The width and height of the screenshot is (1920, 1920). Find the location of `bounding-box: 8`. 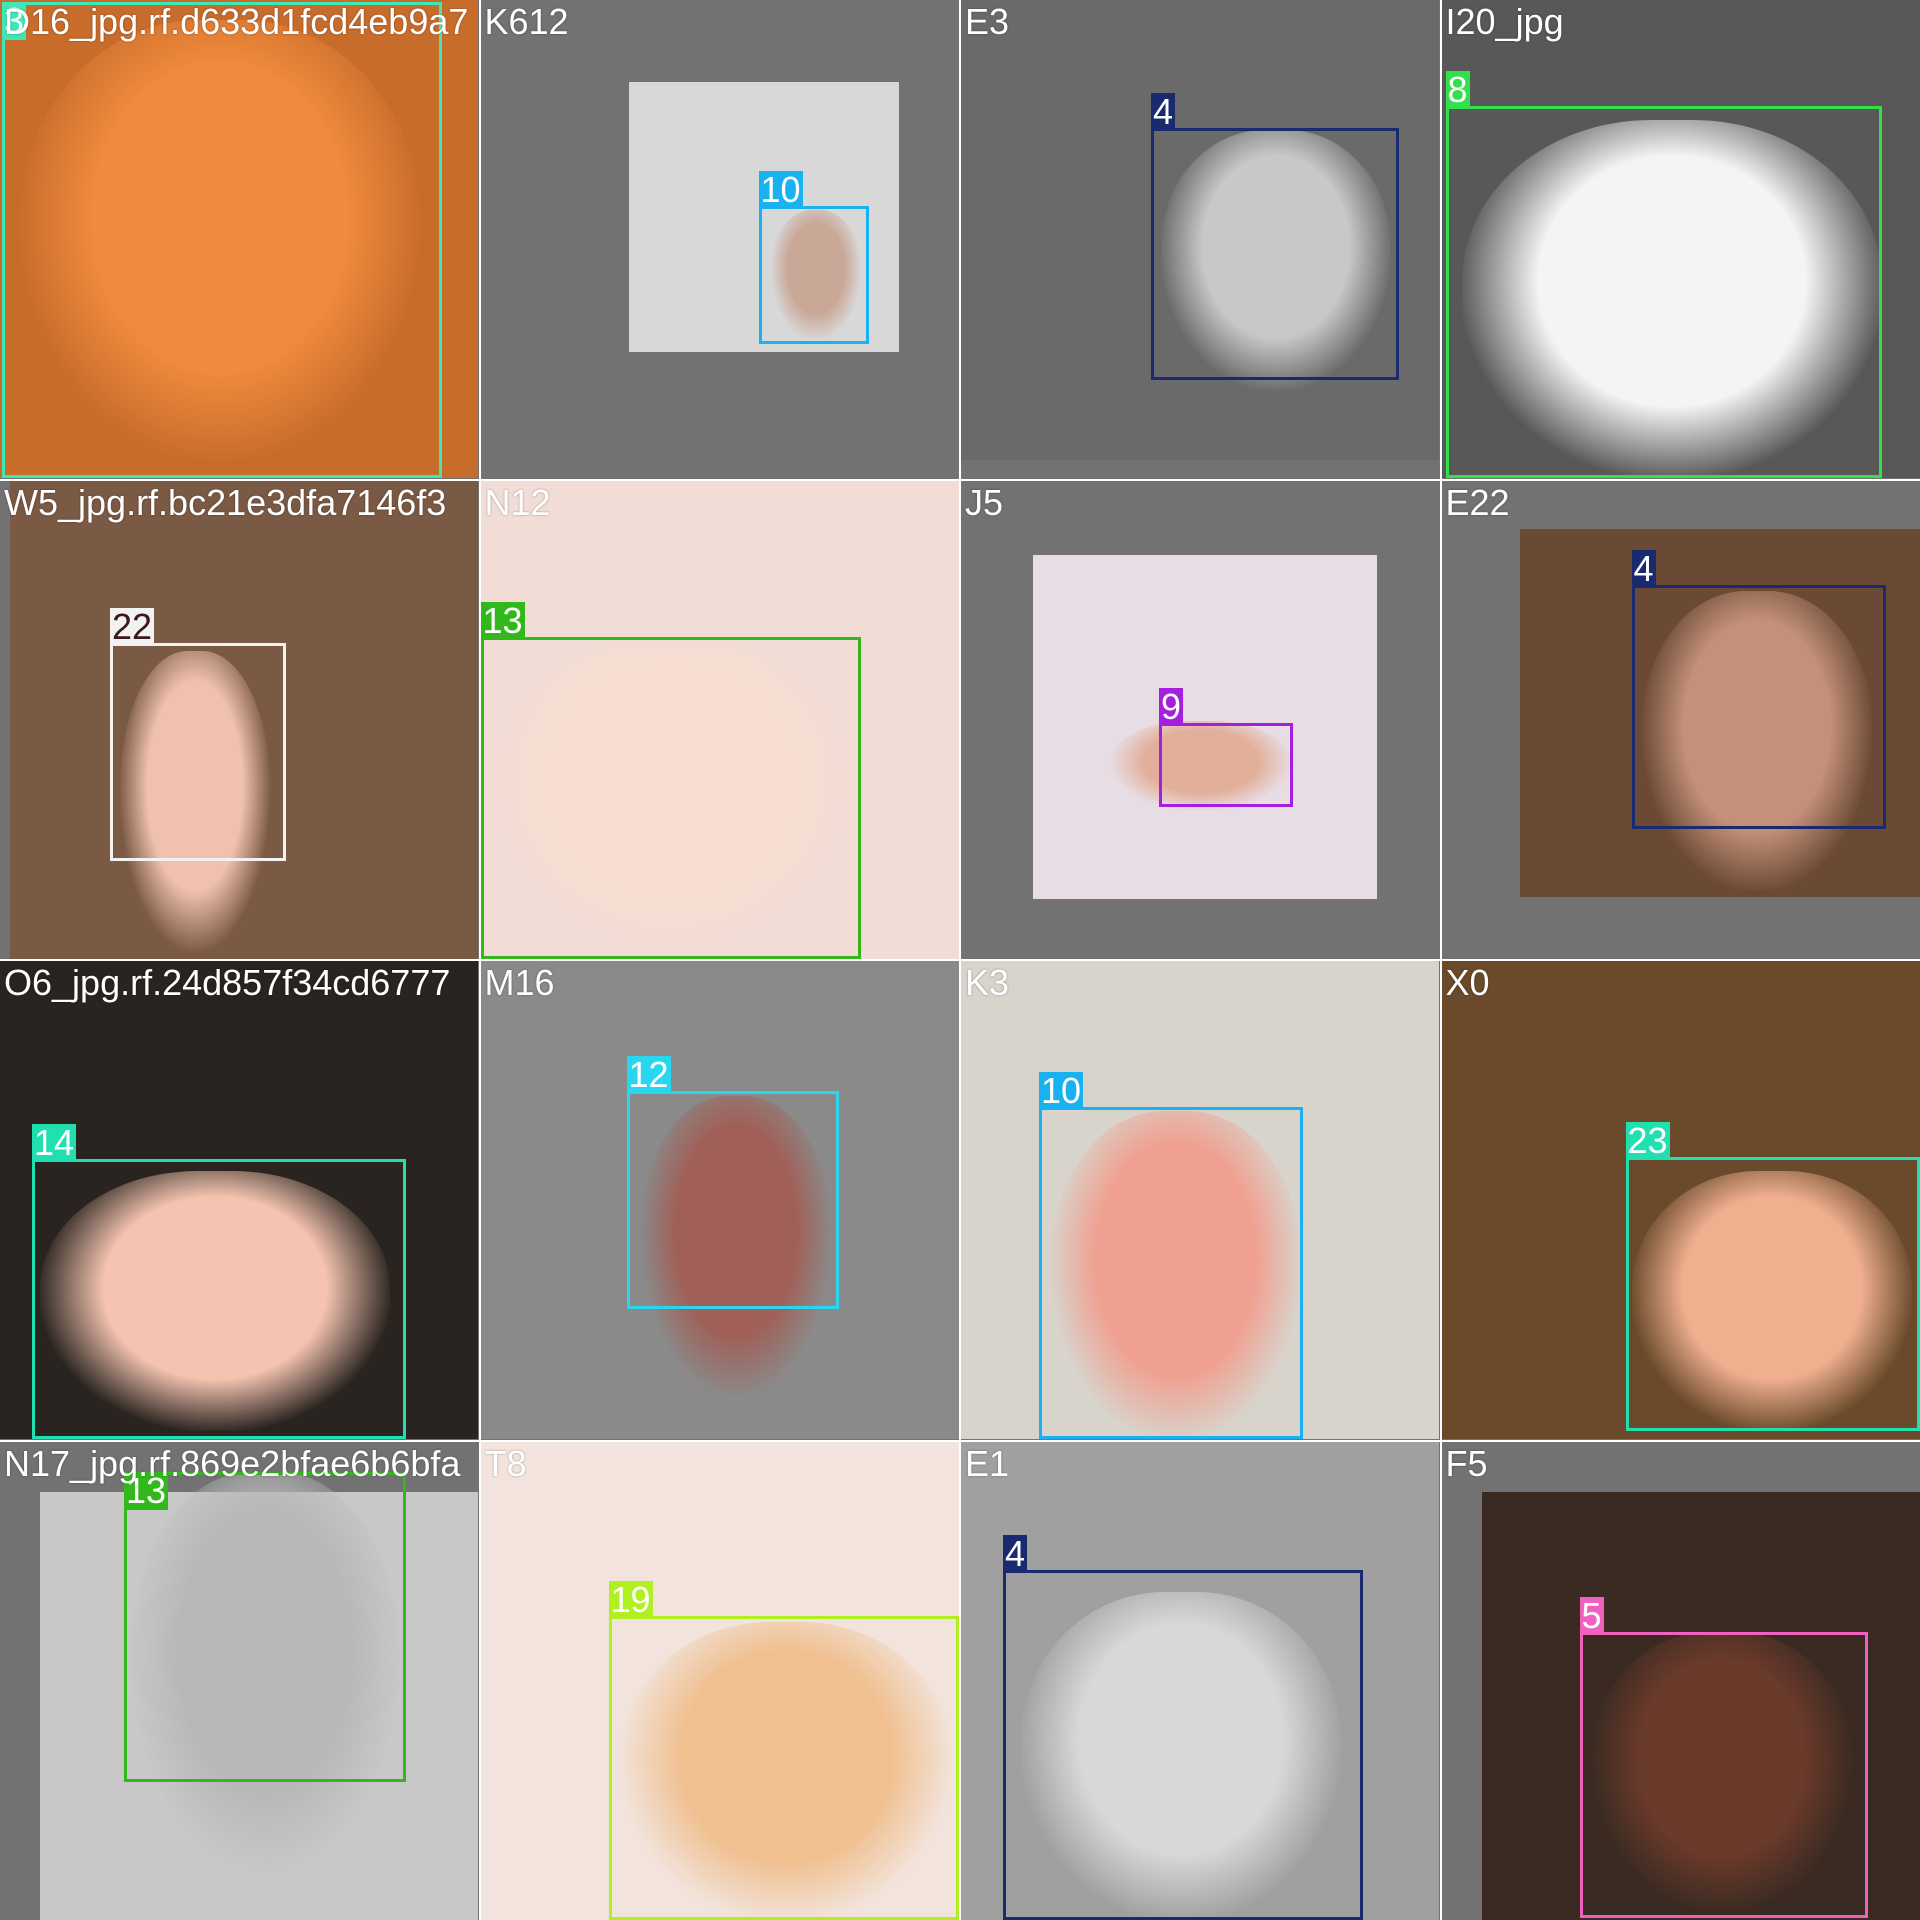

bounding-box: 8 is located at coordinates (1664, 292).